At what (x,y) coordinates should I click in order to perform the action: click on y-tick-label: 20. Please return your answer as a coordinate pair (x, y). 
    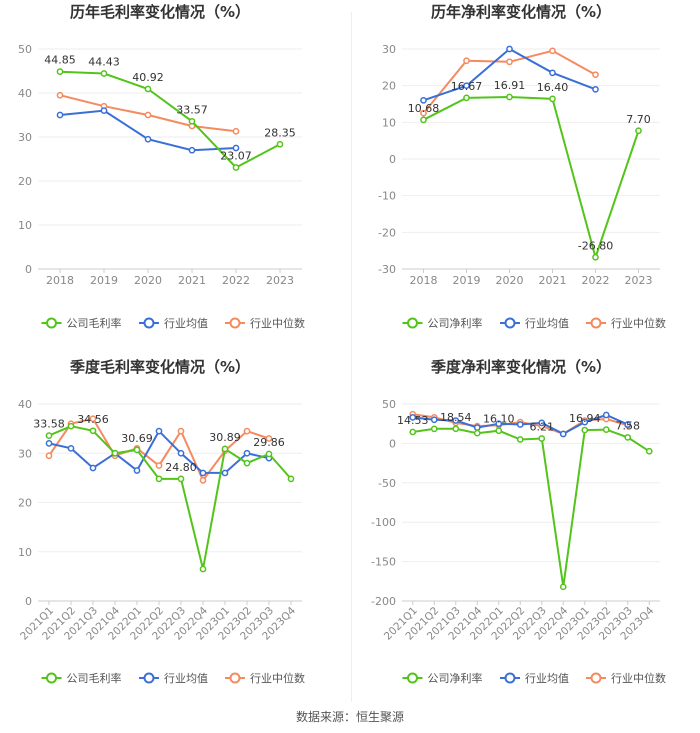
    Looking at the image, I should click on (25, 503).